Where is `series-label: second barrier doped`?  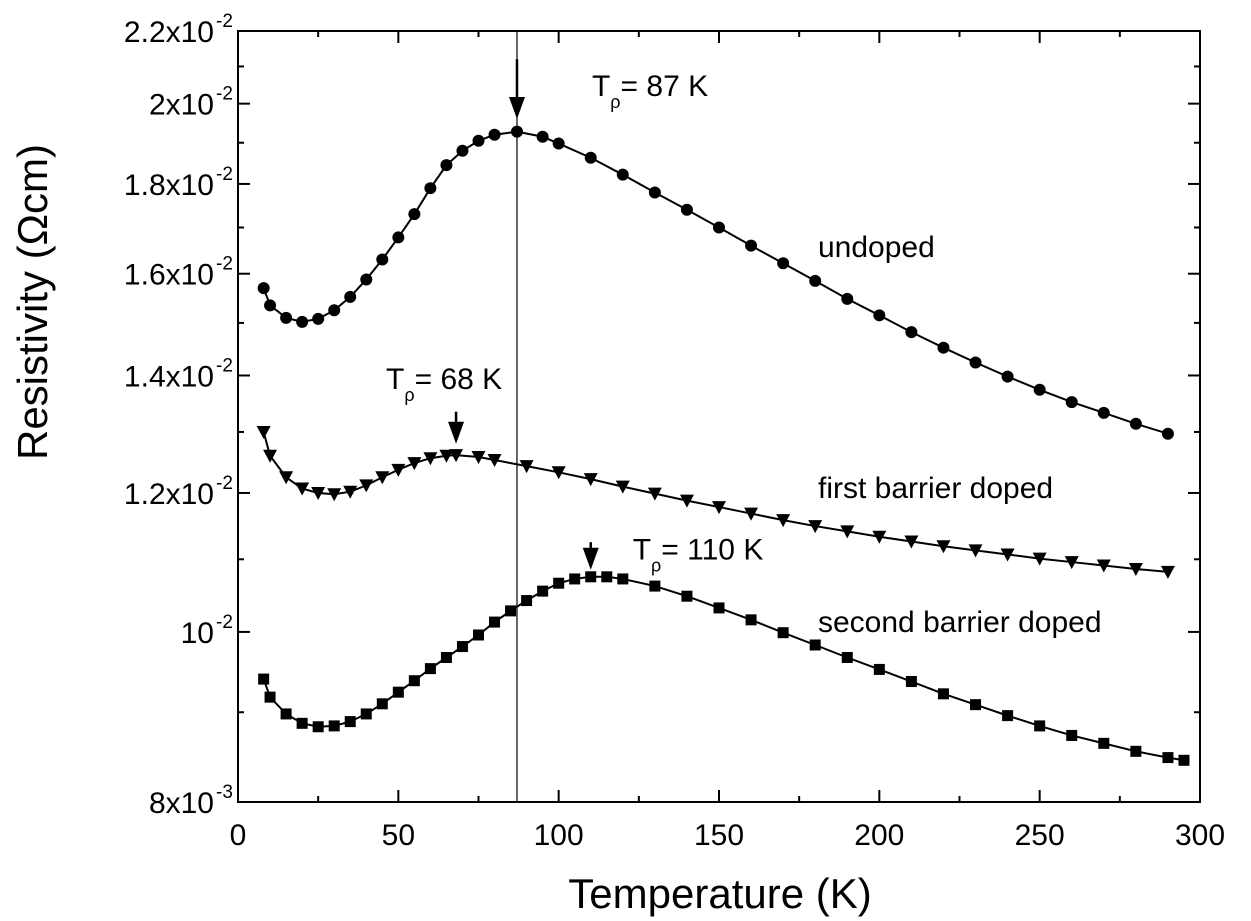 series-label: second barrier doped is located at coordinates (960, 622).